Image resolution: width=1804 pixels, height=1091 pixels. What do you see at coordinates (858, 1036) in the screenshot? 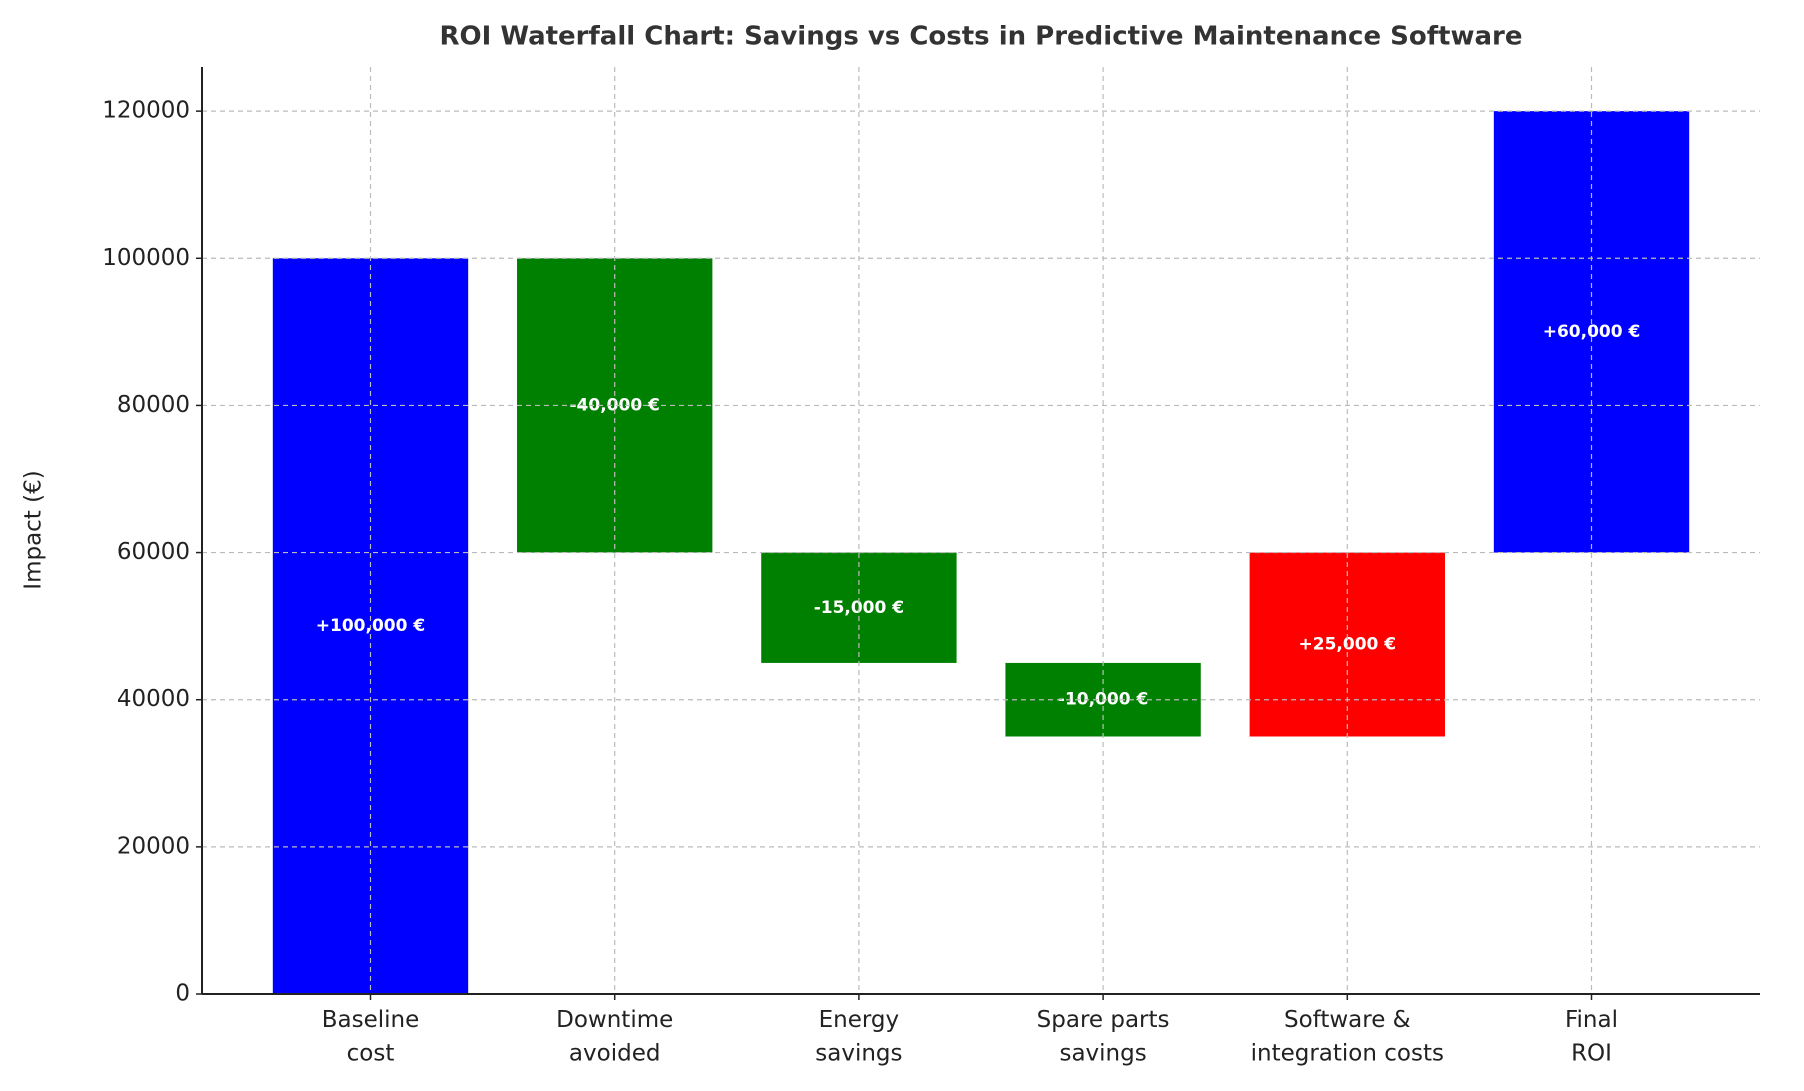
I see `x-tick-label: Energy savings` at bounding box center [858, 1036].